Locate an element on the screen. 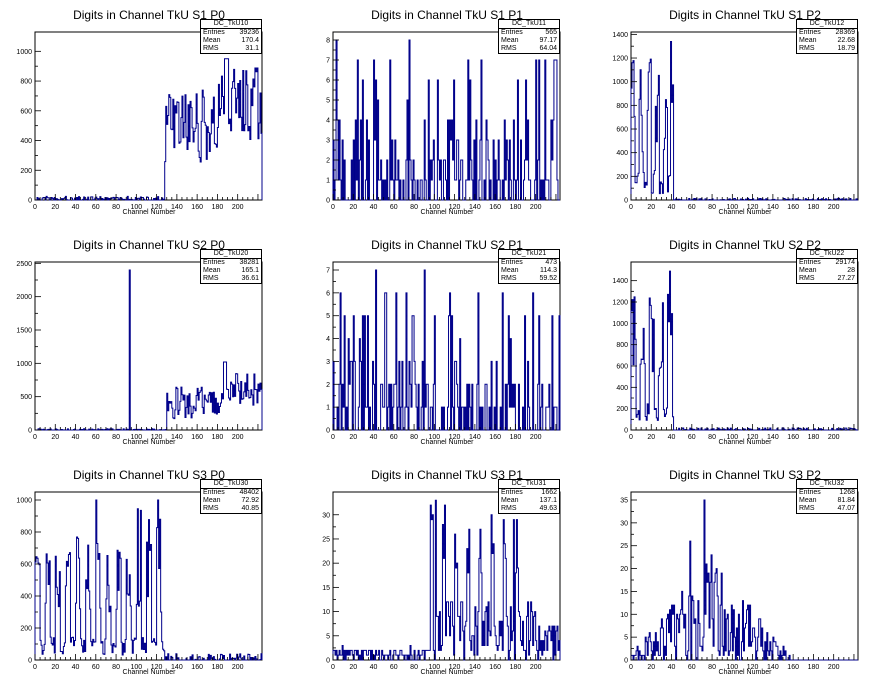 Image resolution: width=896 pixels, height=690 pixels. stats-value: 47.07 is located at coordinates (846, 508).